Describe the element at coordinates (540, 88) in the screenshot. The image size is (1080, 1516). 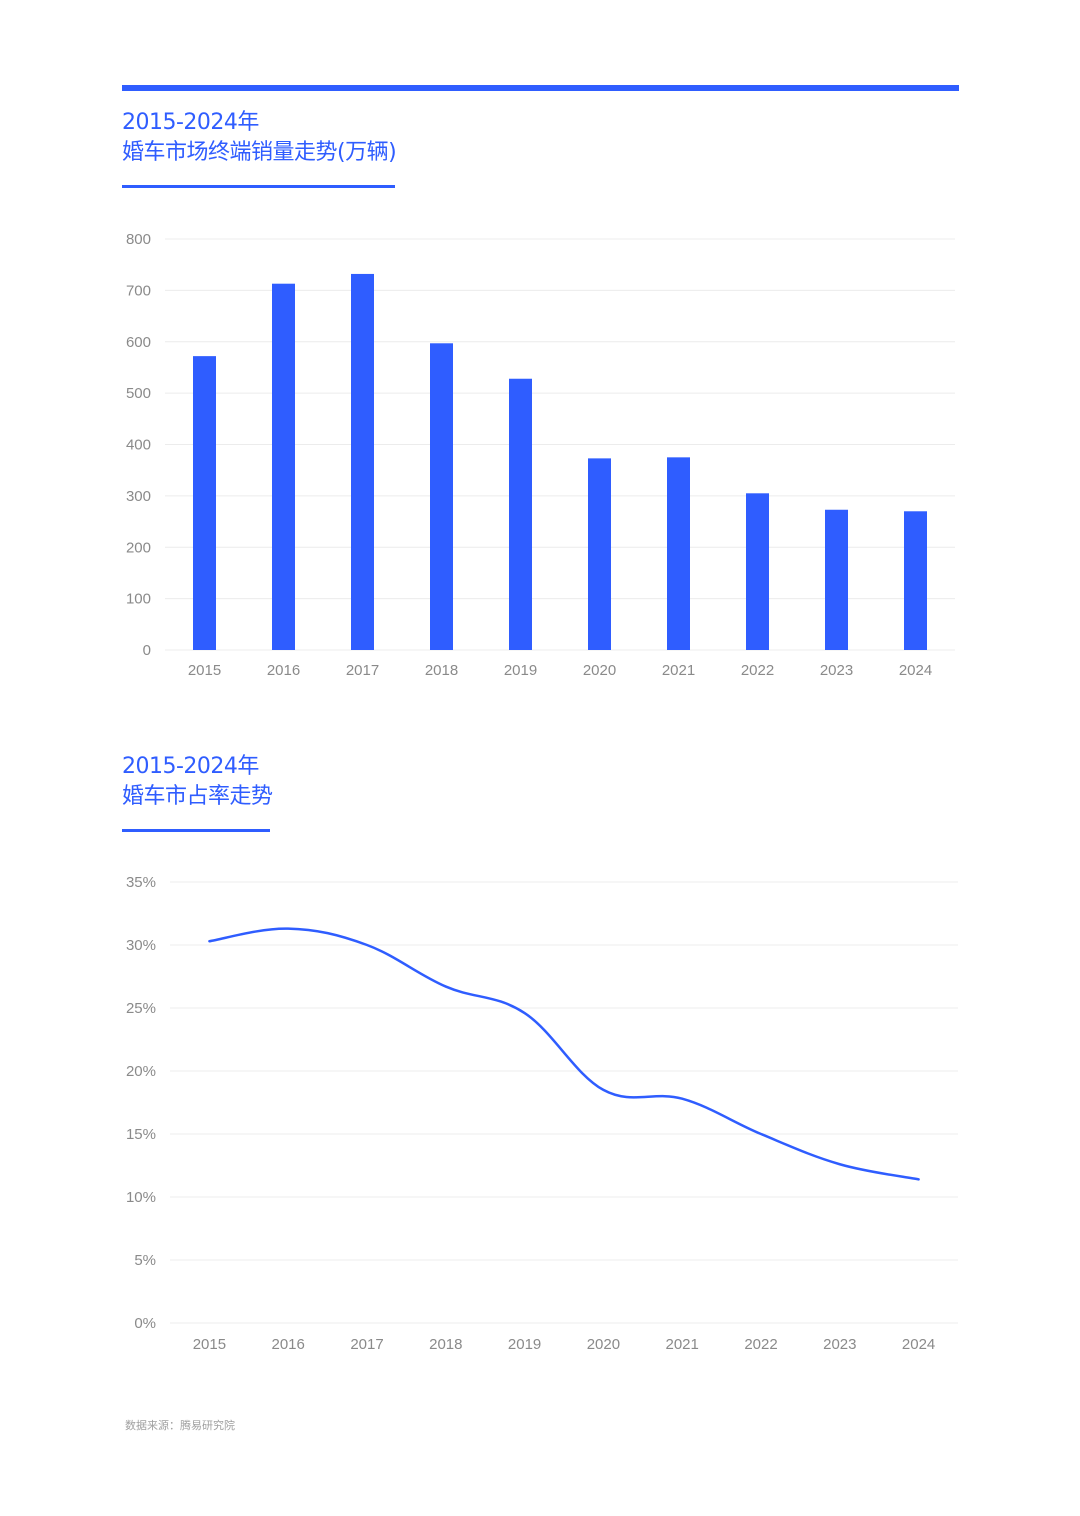
I see `top-accent-rule` at that location.